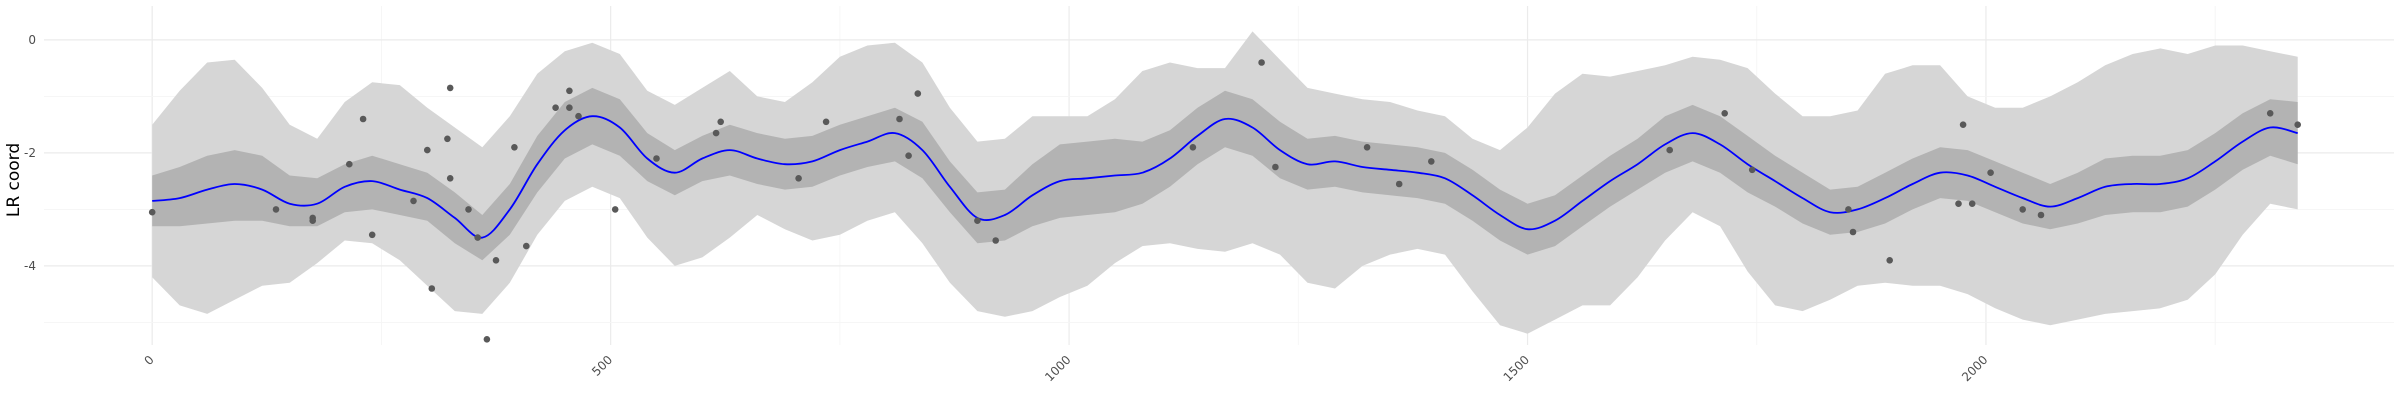  What do you see at coordinates (148, 360) in the screenshot?
I see `x-tick-label: 0` at bounding box center [148, 360].